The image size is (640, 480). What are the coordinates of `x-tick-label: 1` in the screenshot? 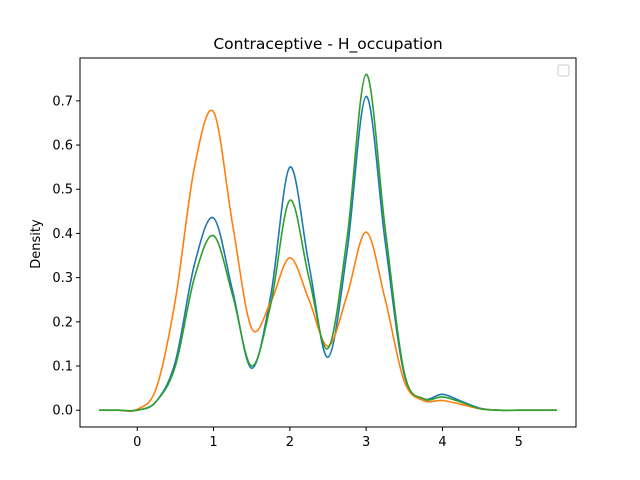 It's located at (213, 442).